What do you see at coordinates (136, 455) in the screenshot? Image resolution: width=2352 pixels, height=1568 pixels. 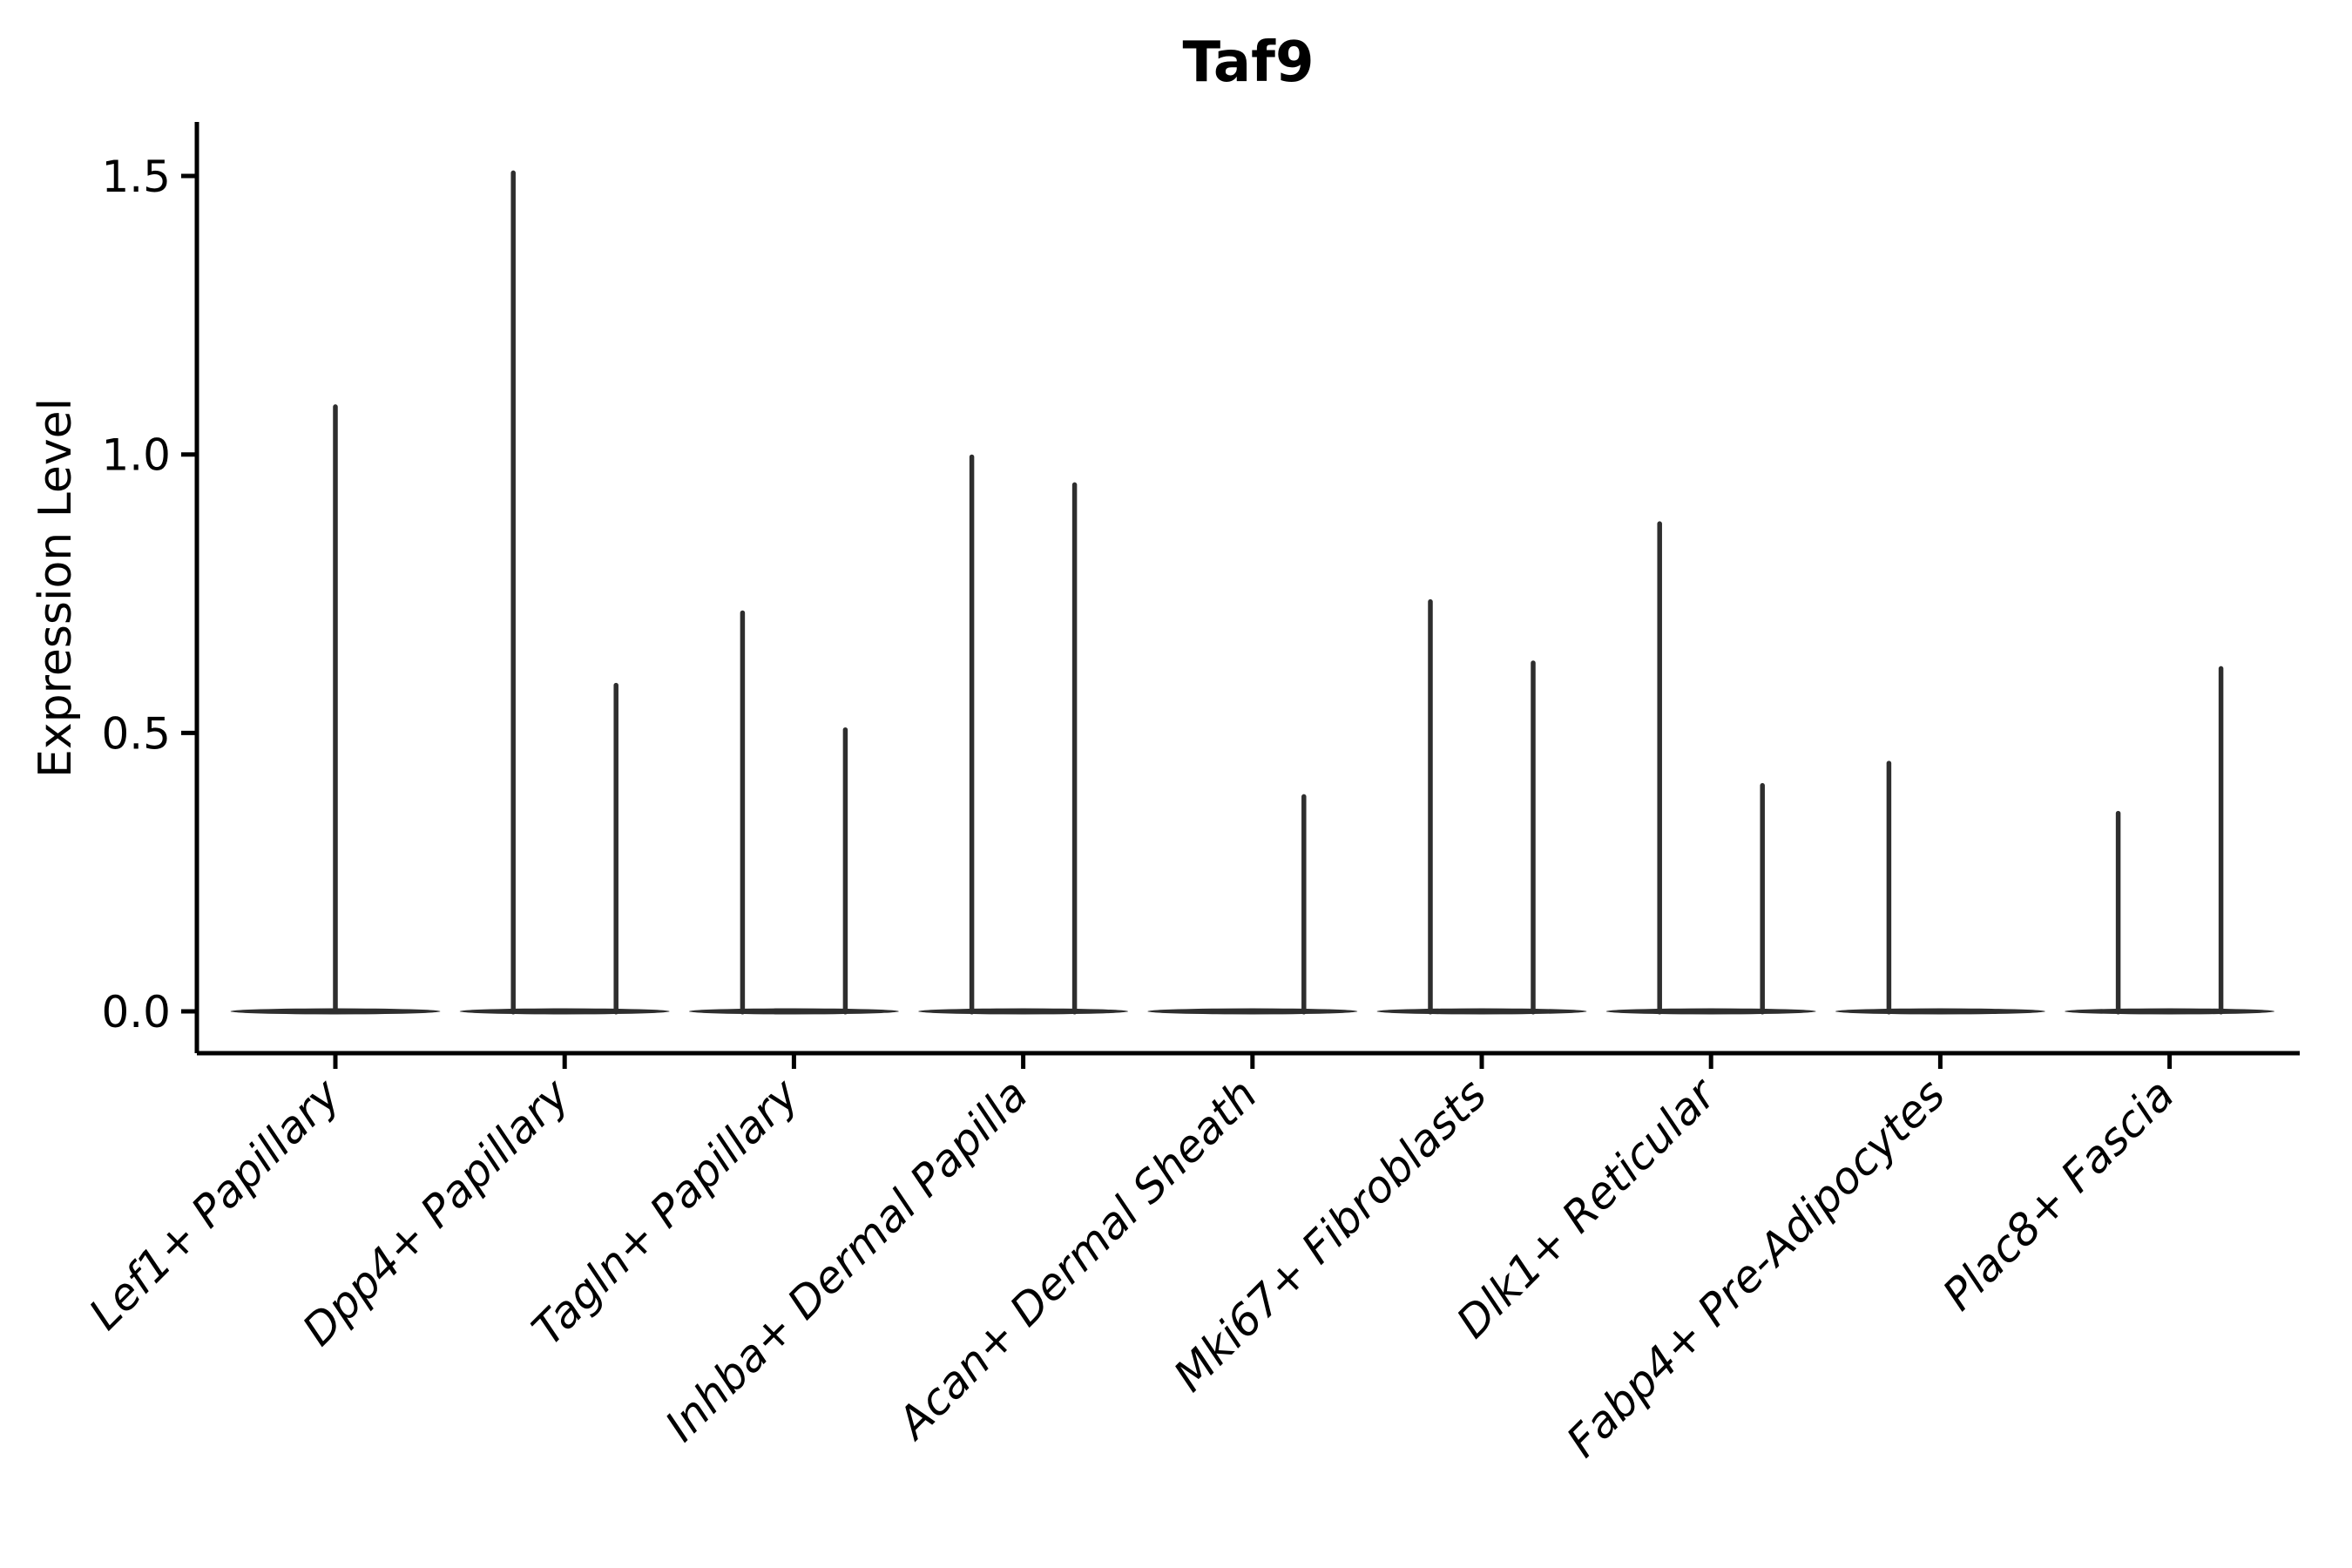 I see `y-tick-label: 1.0` at bounding box center [136, 455].